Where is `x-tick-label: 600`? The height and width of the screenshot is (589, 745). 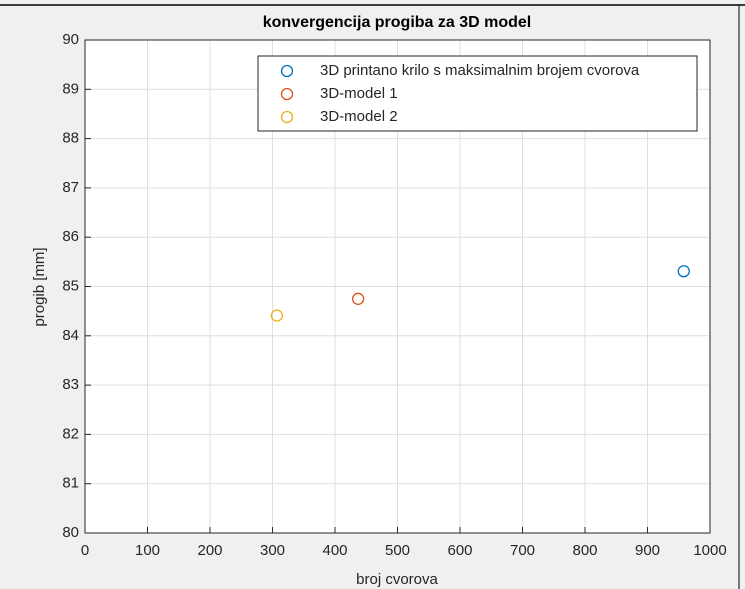
x-tick-label: 600 is located at coordinates (459, 550).